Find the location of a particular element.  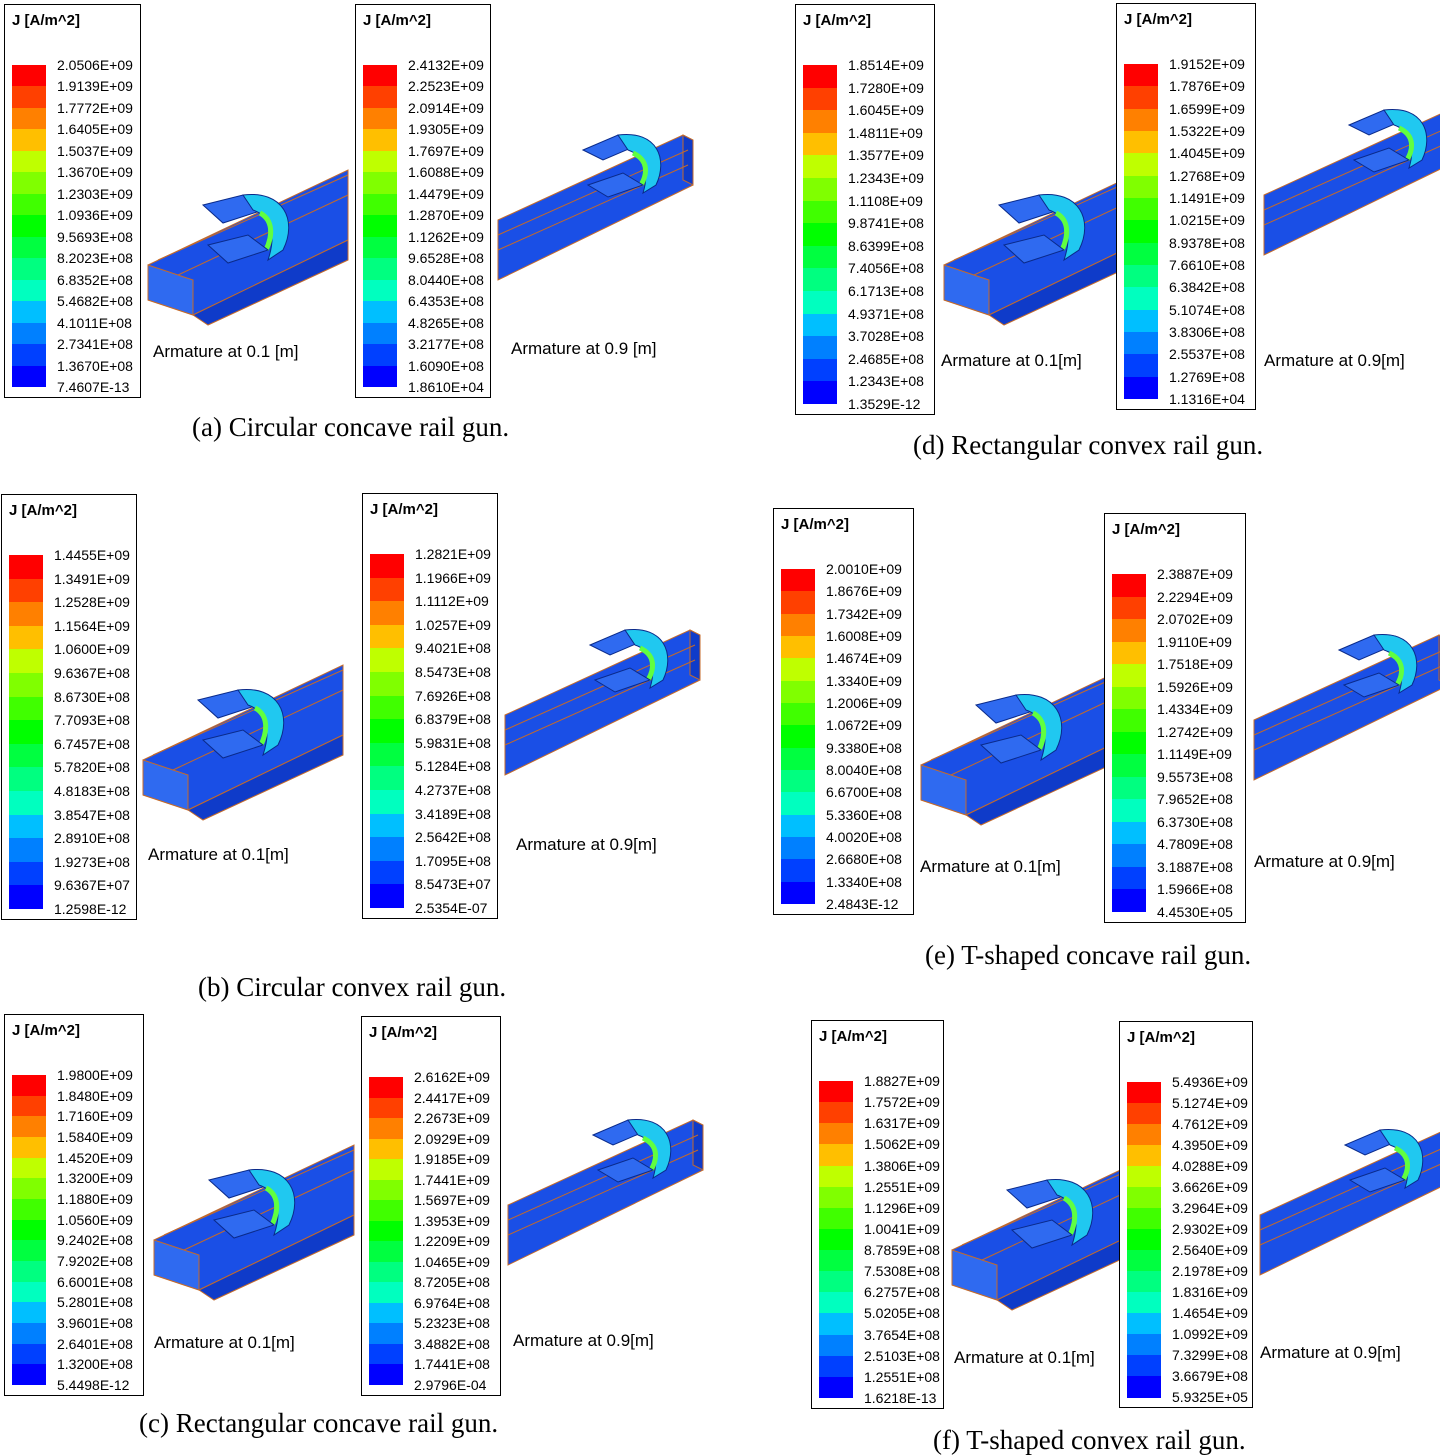

legend-value: 5.1284E+08 is located at coordinates (453, 766).